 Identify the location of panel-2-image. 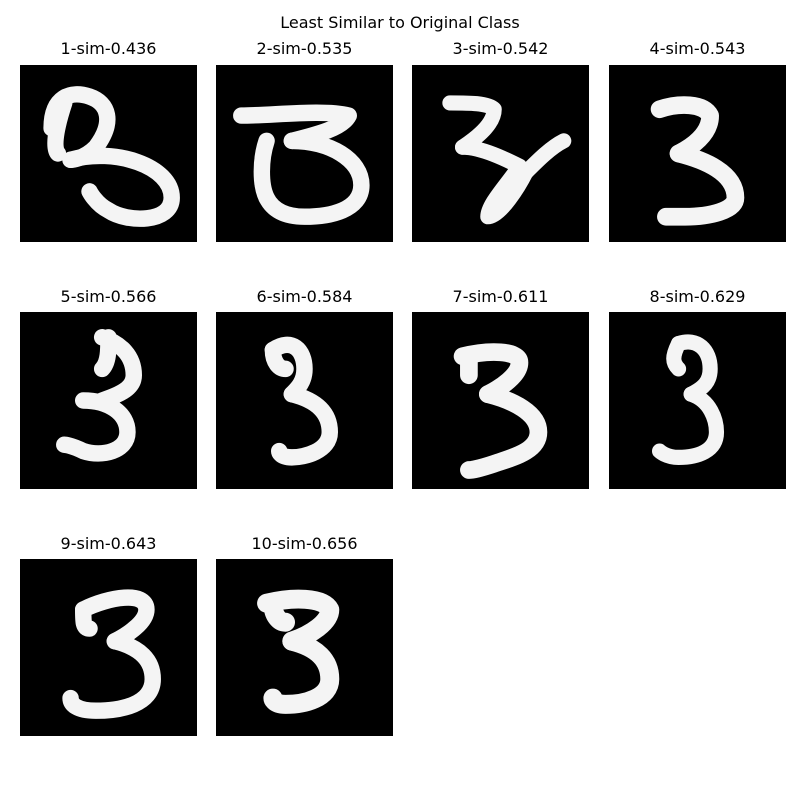
(304, 153).